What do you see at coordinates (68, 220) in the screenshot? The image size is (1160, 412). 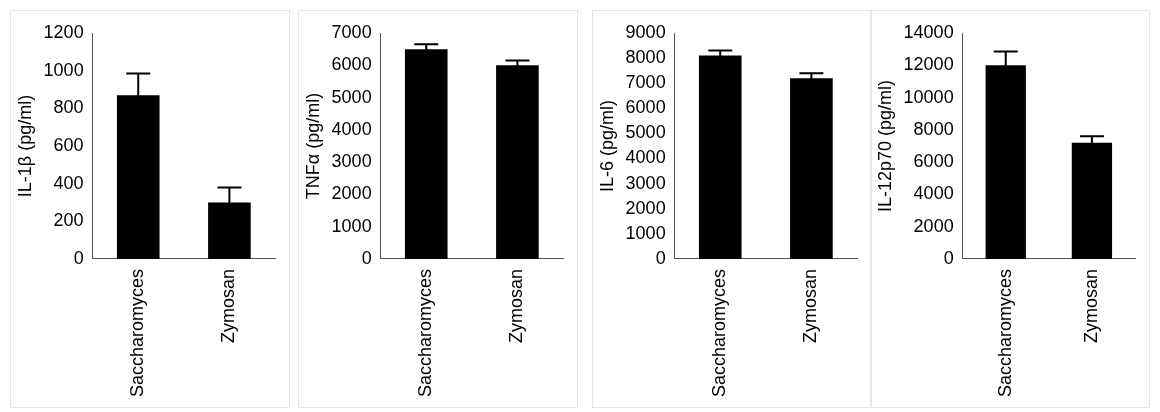 I see `y-tick-label: 200` at bounding box center [68, 220].